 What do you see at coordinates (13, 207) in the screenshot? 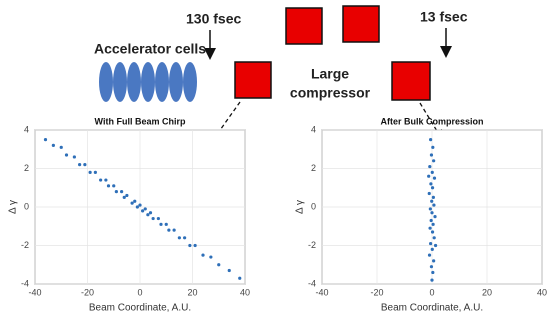
I see `y-axis-label: Δ γ` at bounding box center [13, 207].